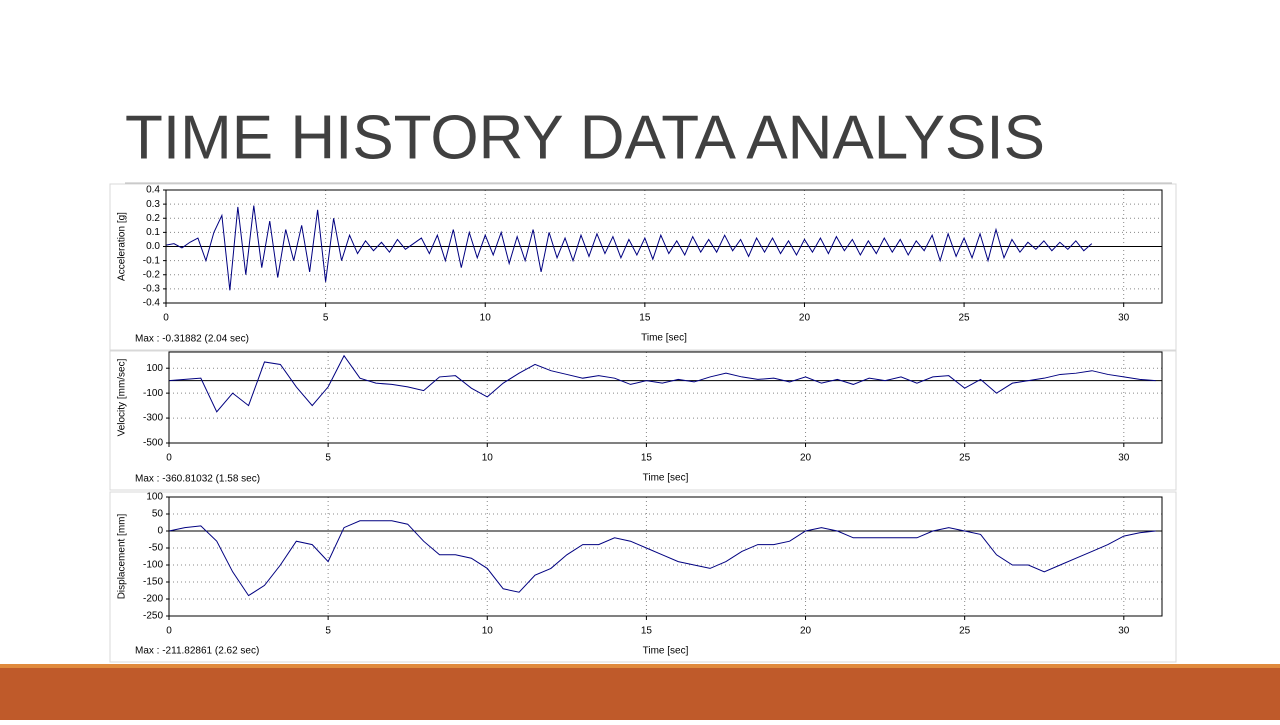  I want to click on y-tick-label: -300, so click(153, 418).